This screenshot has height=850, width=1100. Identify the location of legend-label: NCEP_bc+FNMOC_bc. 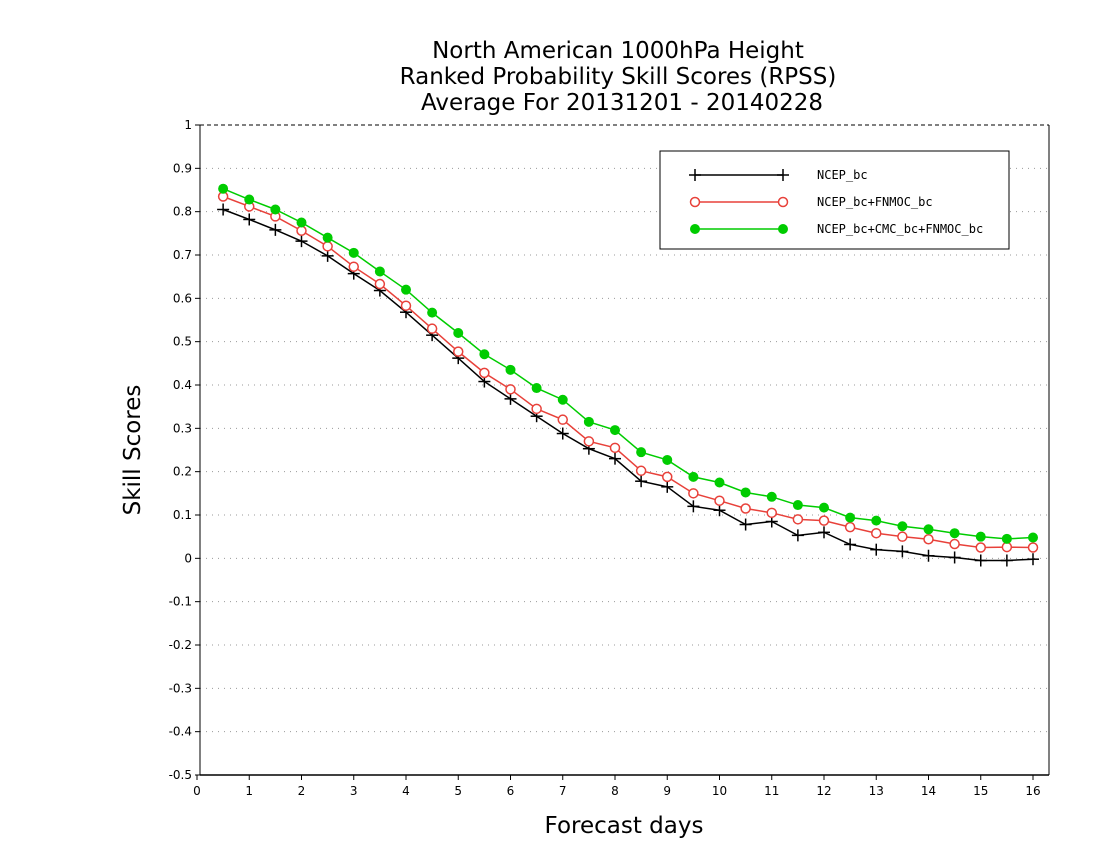
(875, 202).